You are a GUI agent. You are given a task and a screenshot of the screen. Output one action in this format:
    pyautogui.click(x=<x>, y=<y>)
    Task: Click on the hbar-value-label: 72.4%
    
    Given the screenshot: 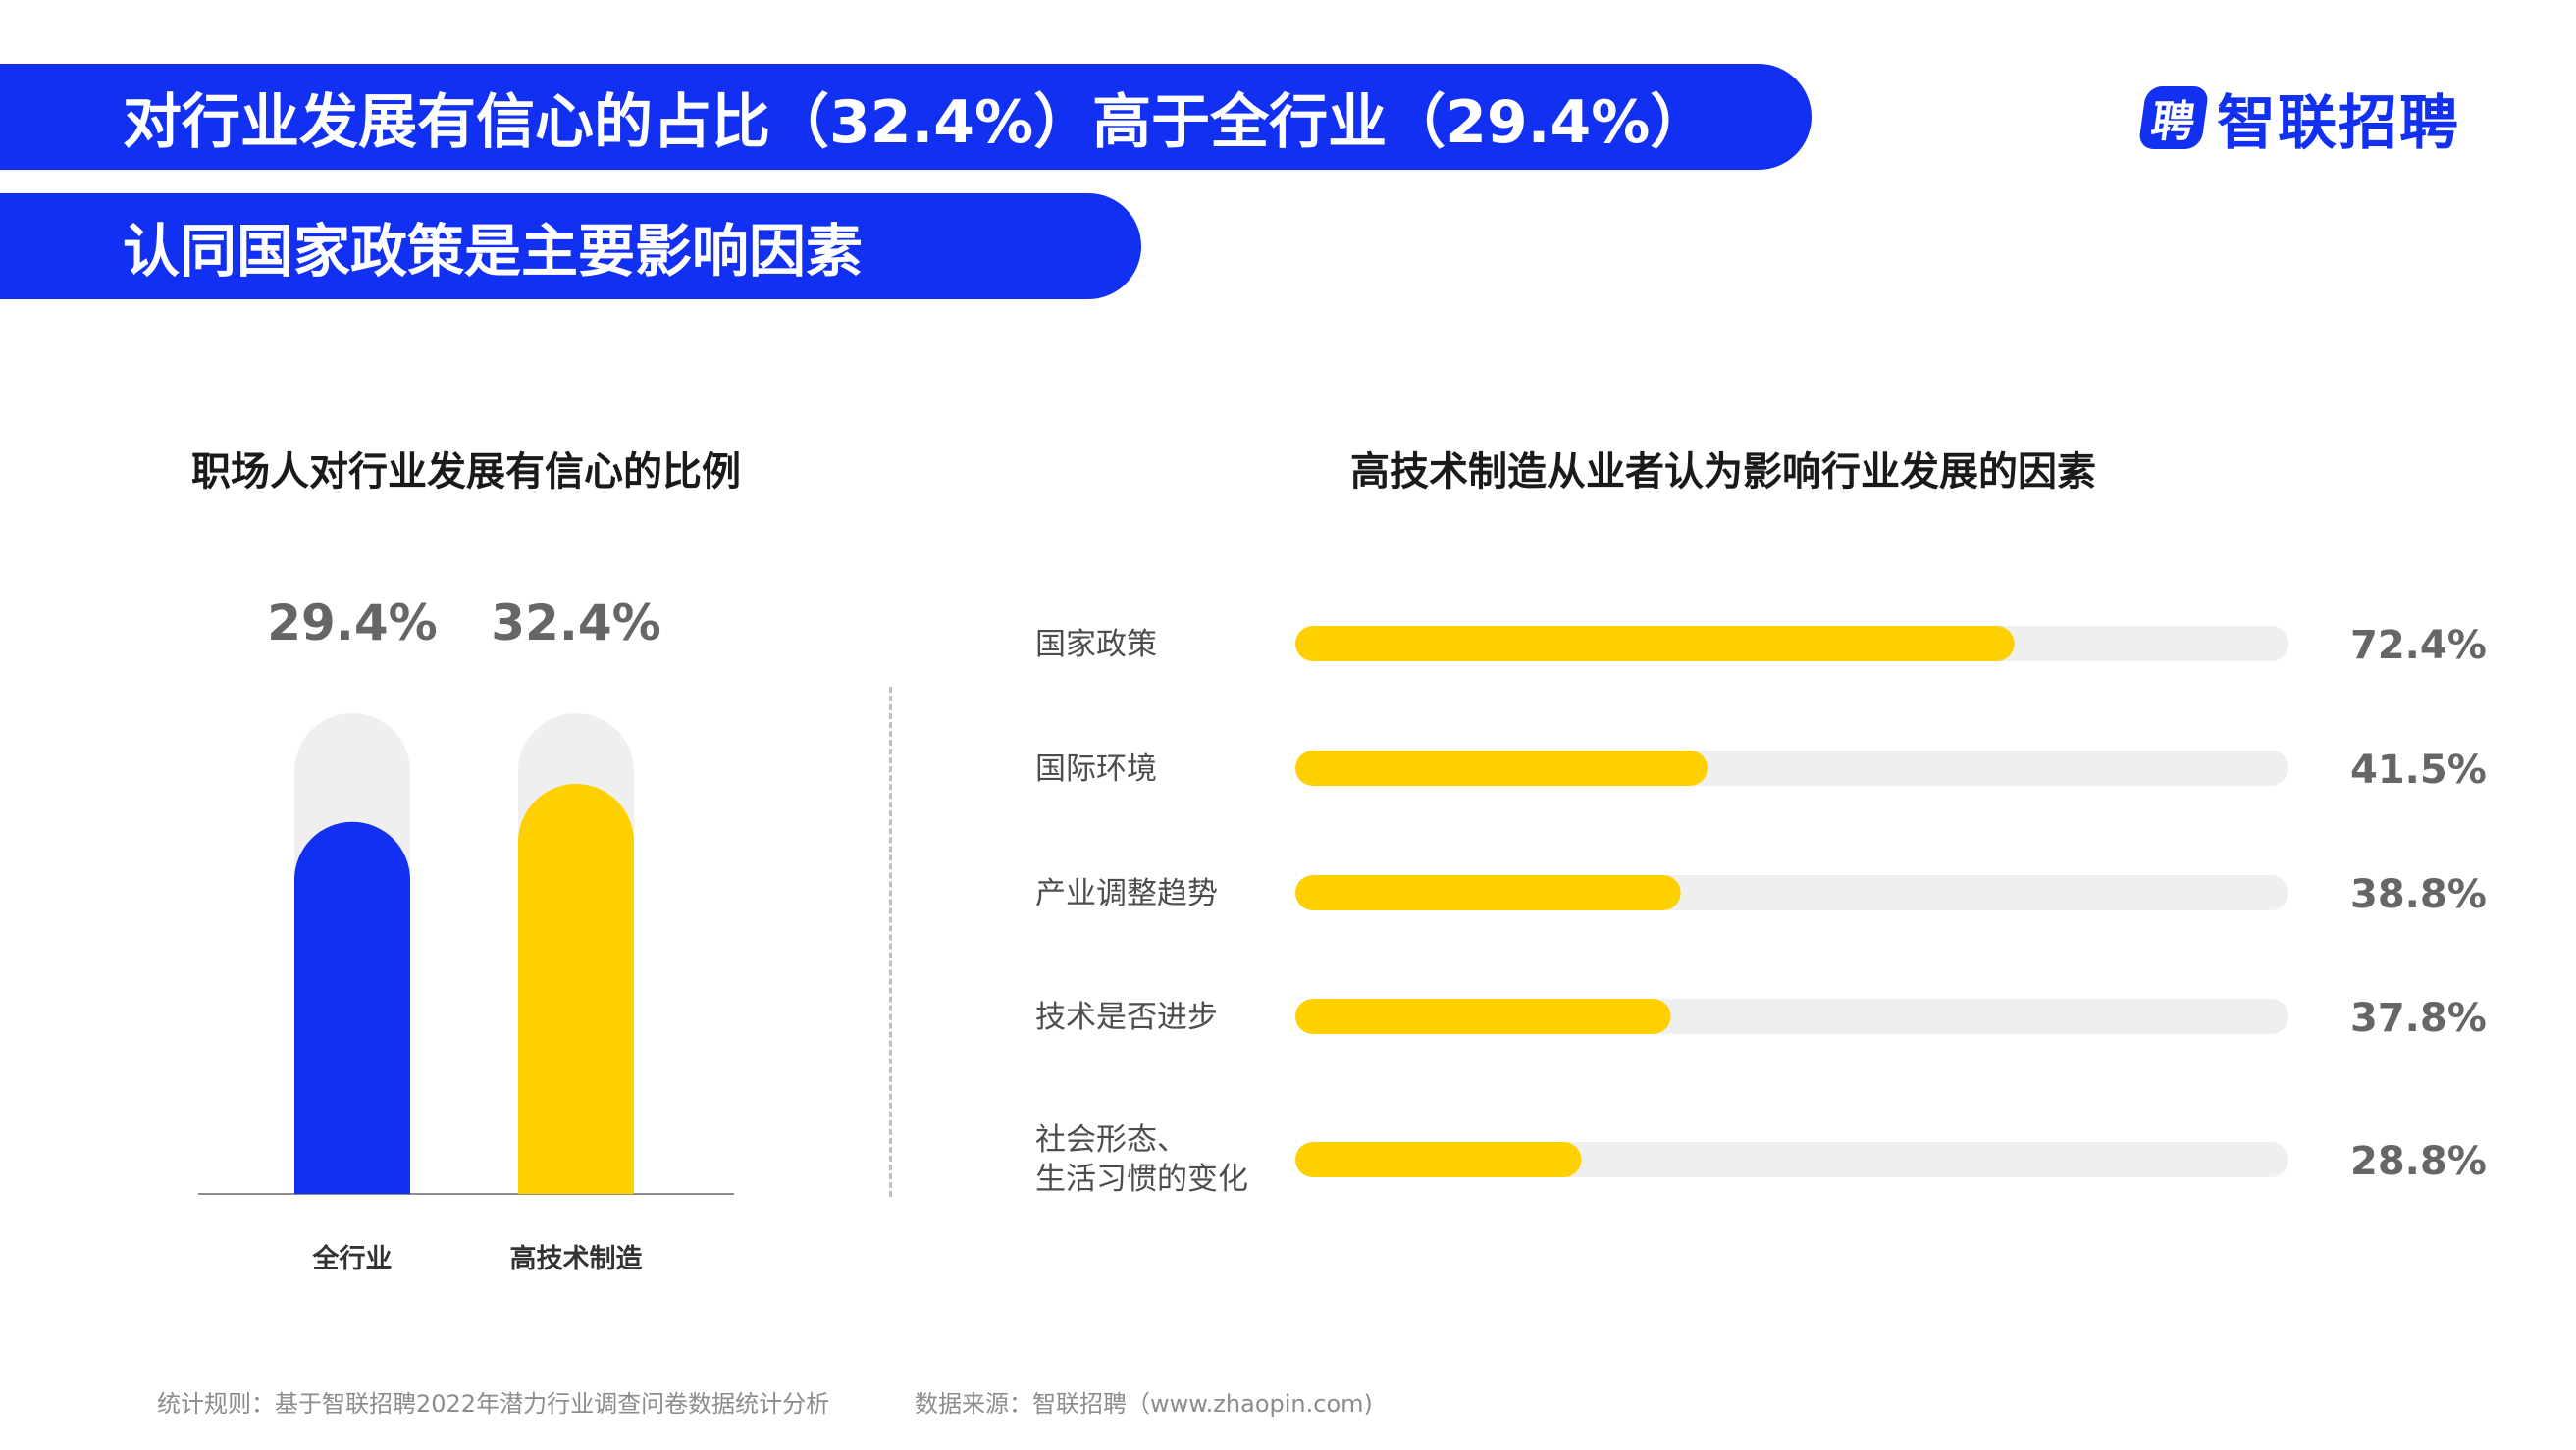 What is the action you would take?
    pyautogui.click(x=2418, y=645)
    